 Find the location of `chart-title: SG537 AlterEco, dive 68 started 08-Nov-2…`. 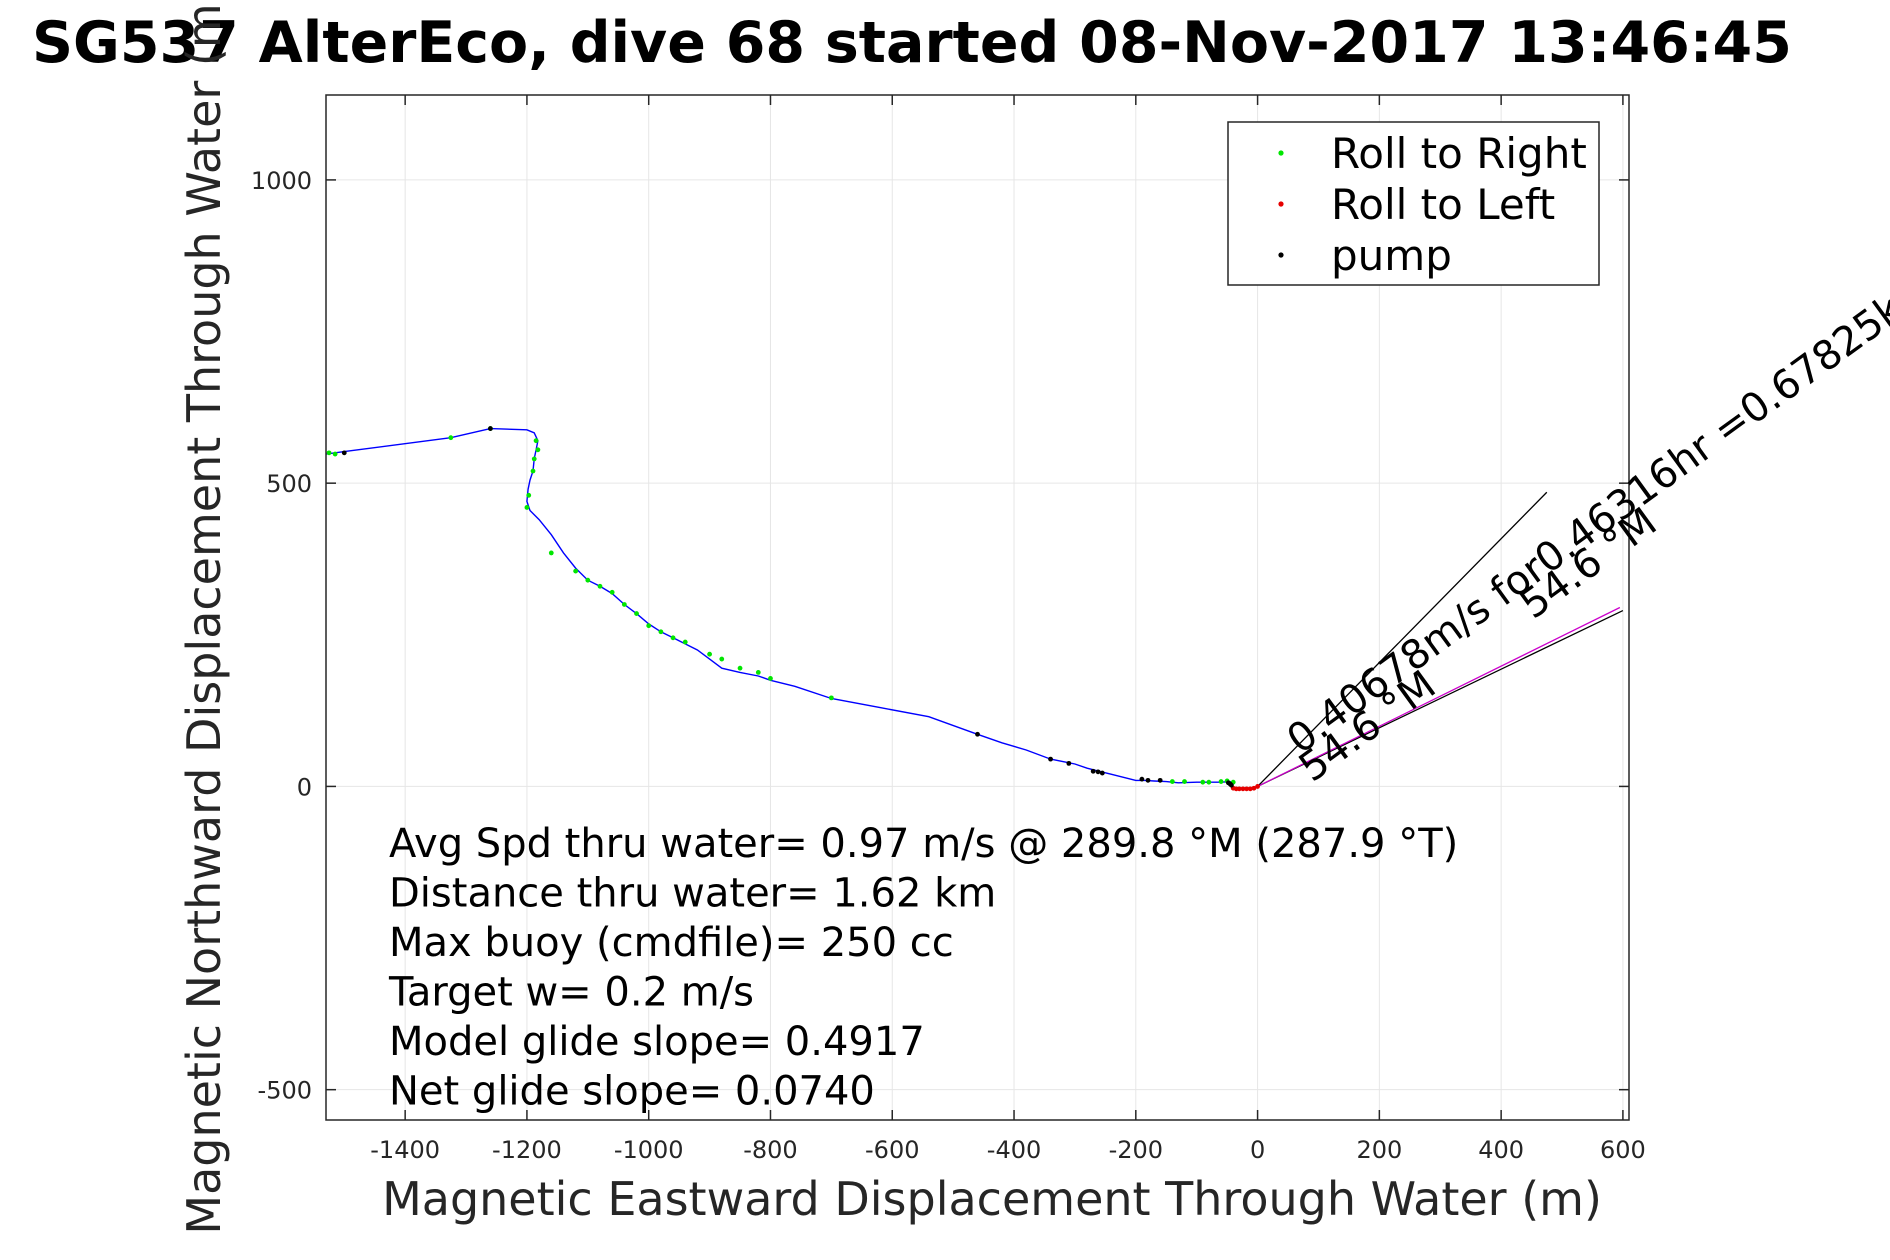

chart-title: SG537 AlterEco, dive 68 started 08-Nov-2… is located at coordinates (912, 43).